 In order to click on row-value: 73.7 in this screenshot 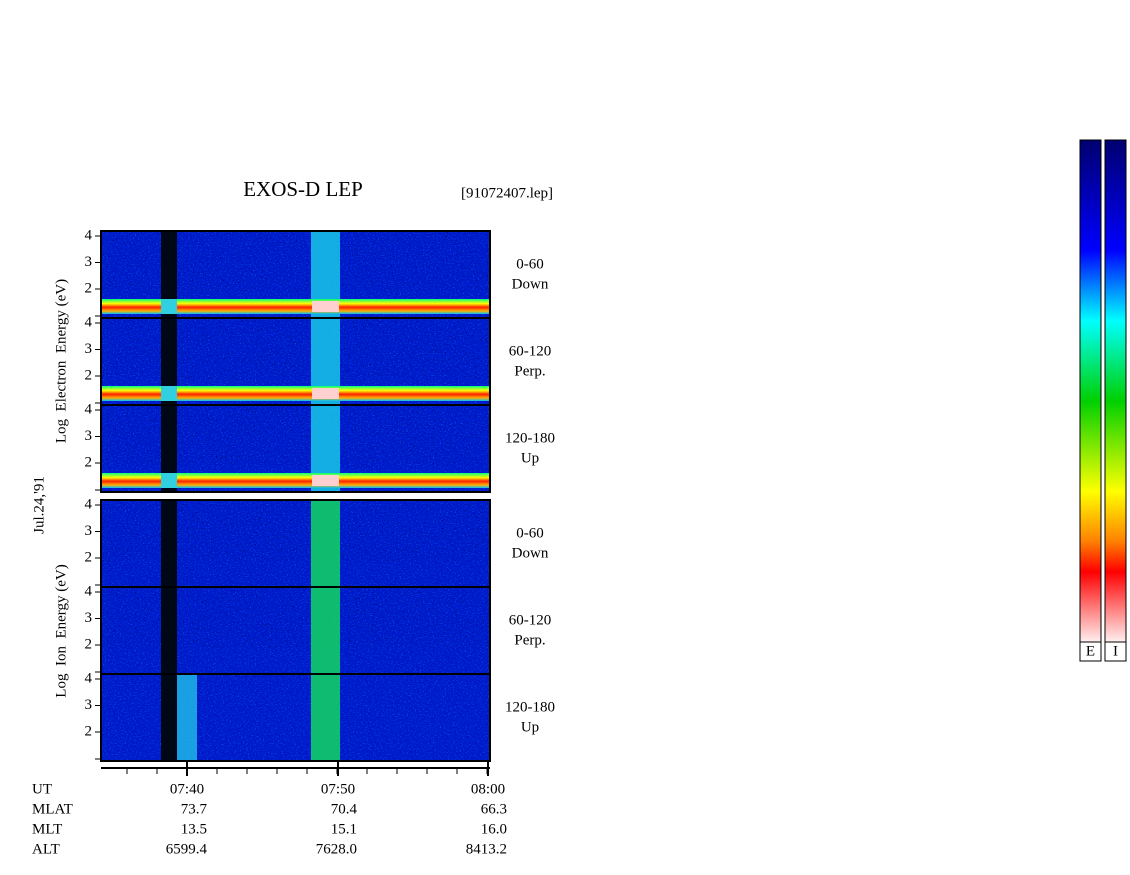, I will do `click(194, 809)`.